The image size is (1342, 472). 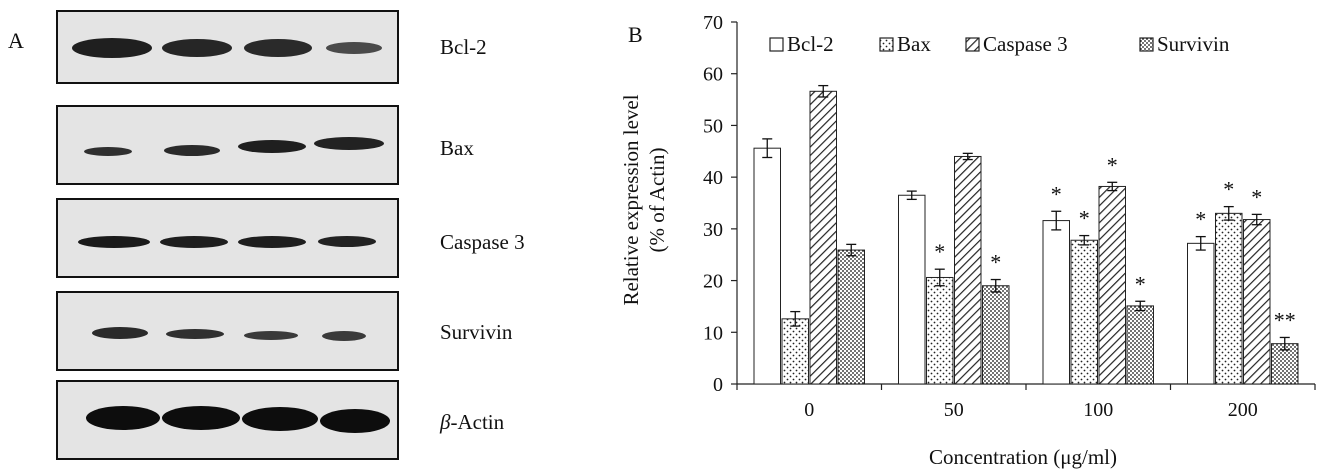 I want to click on x-tick-label: 50, so click(x=954, y=410).